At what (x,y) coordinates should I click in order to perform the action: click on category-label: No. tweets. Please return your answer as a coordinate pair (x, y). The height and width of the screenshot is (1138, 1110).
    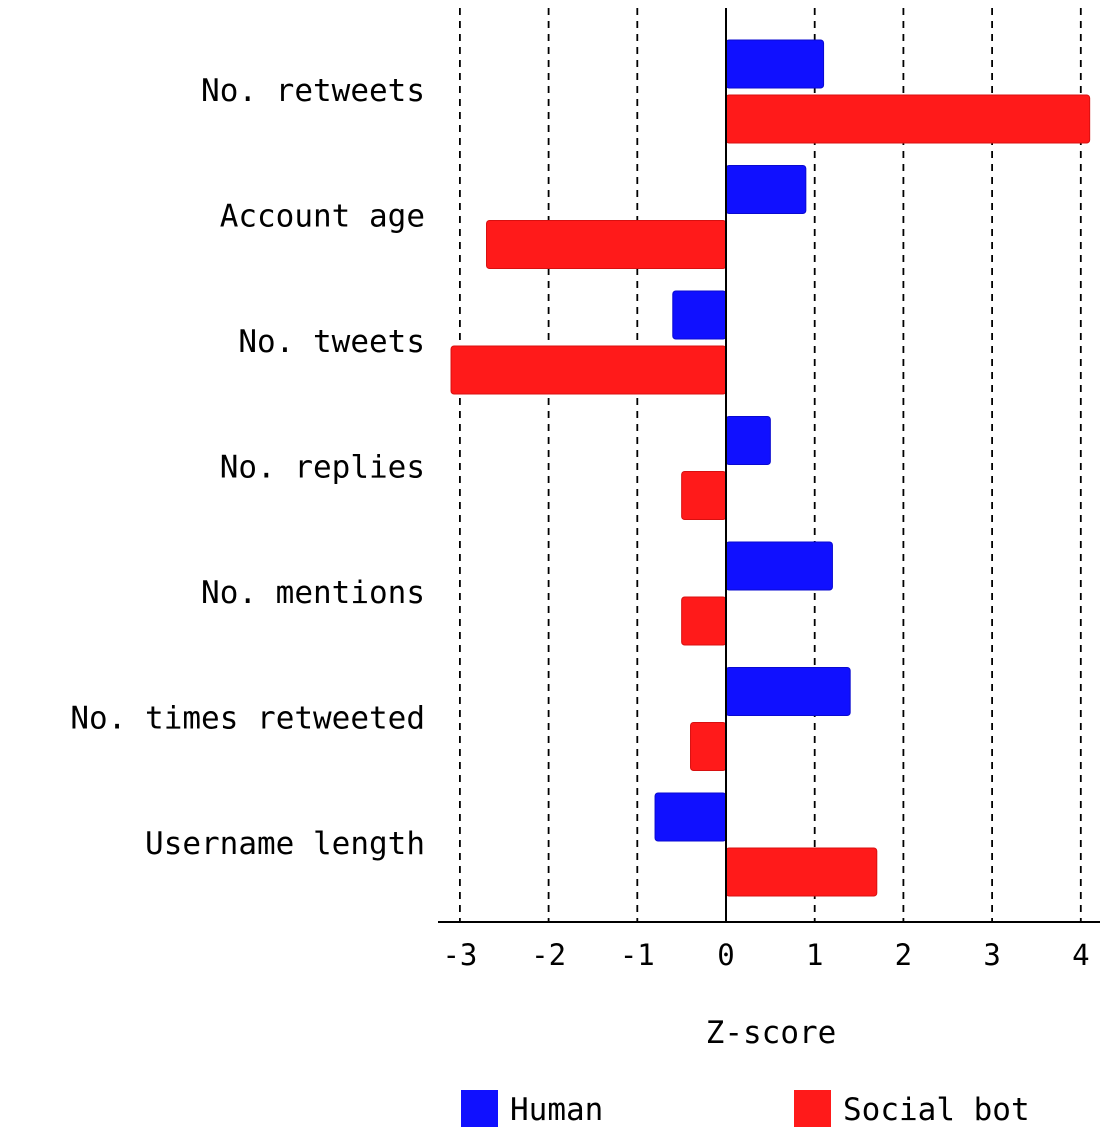
    Looking at the image, I should click on (331, 342).